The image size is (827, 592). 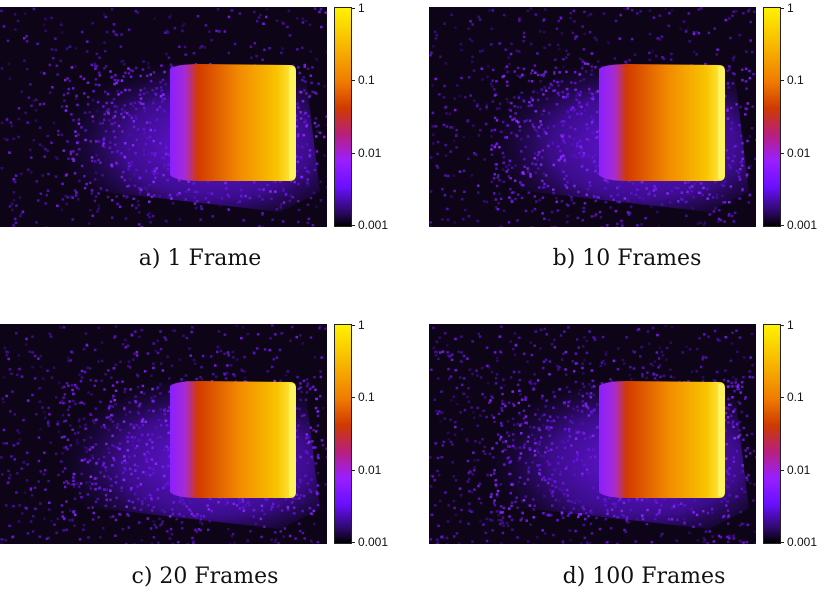 What do you see at coordinates (163, 117) in the screenshot?
I see `heatmap-image-a` at bounding box center [163, 117].